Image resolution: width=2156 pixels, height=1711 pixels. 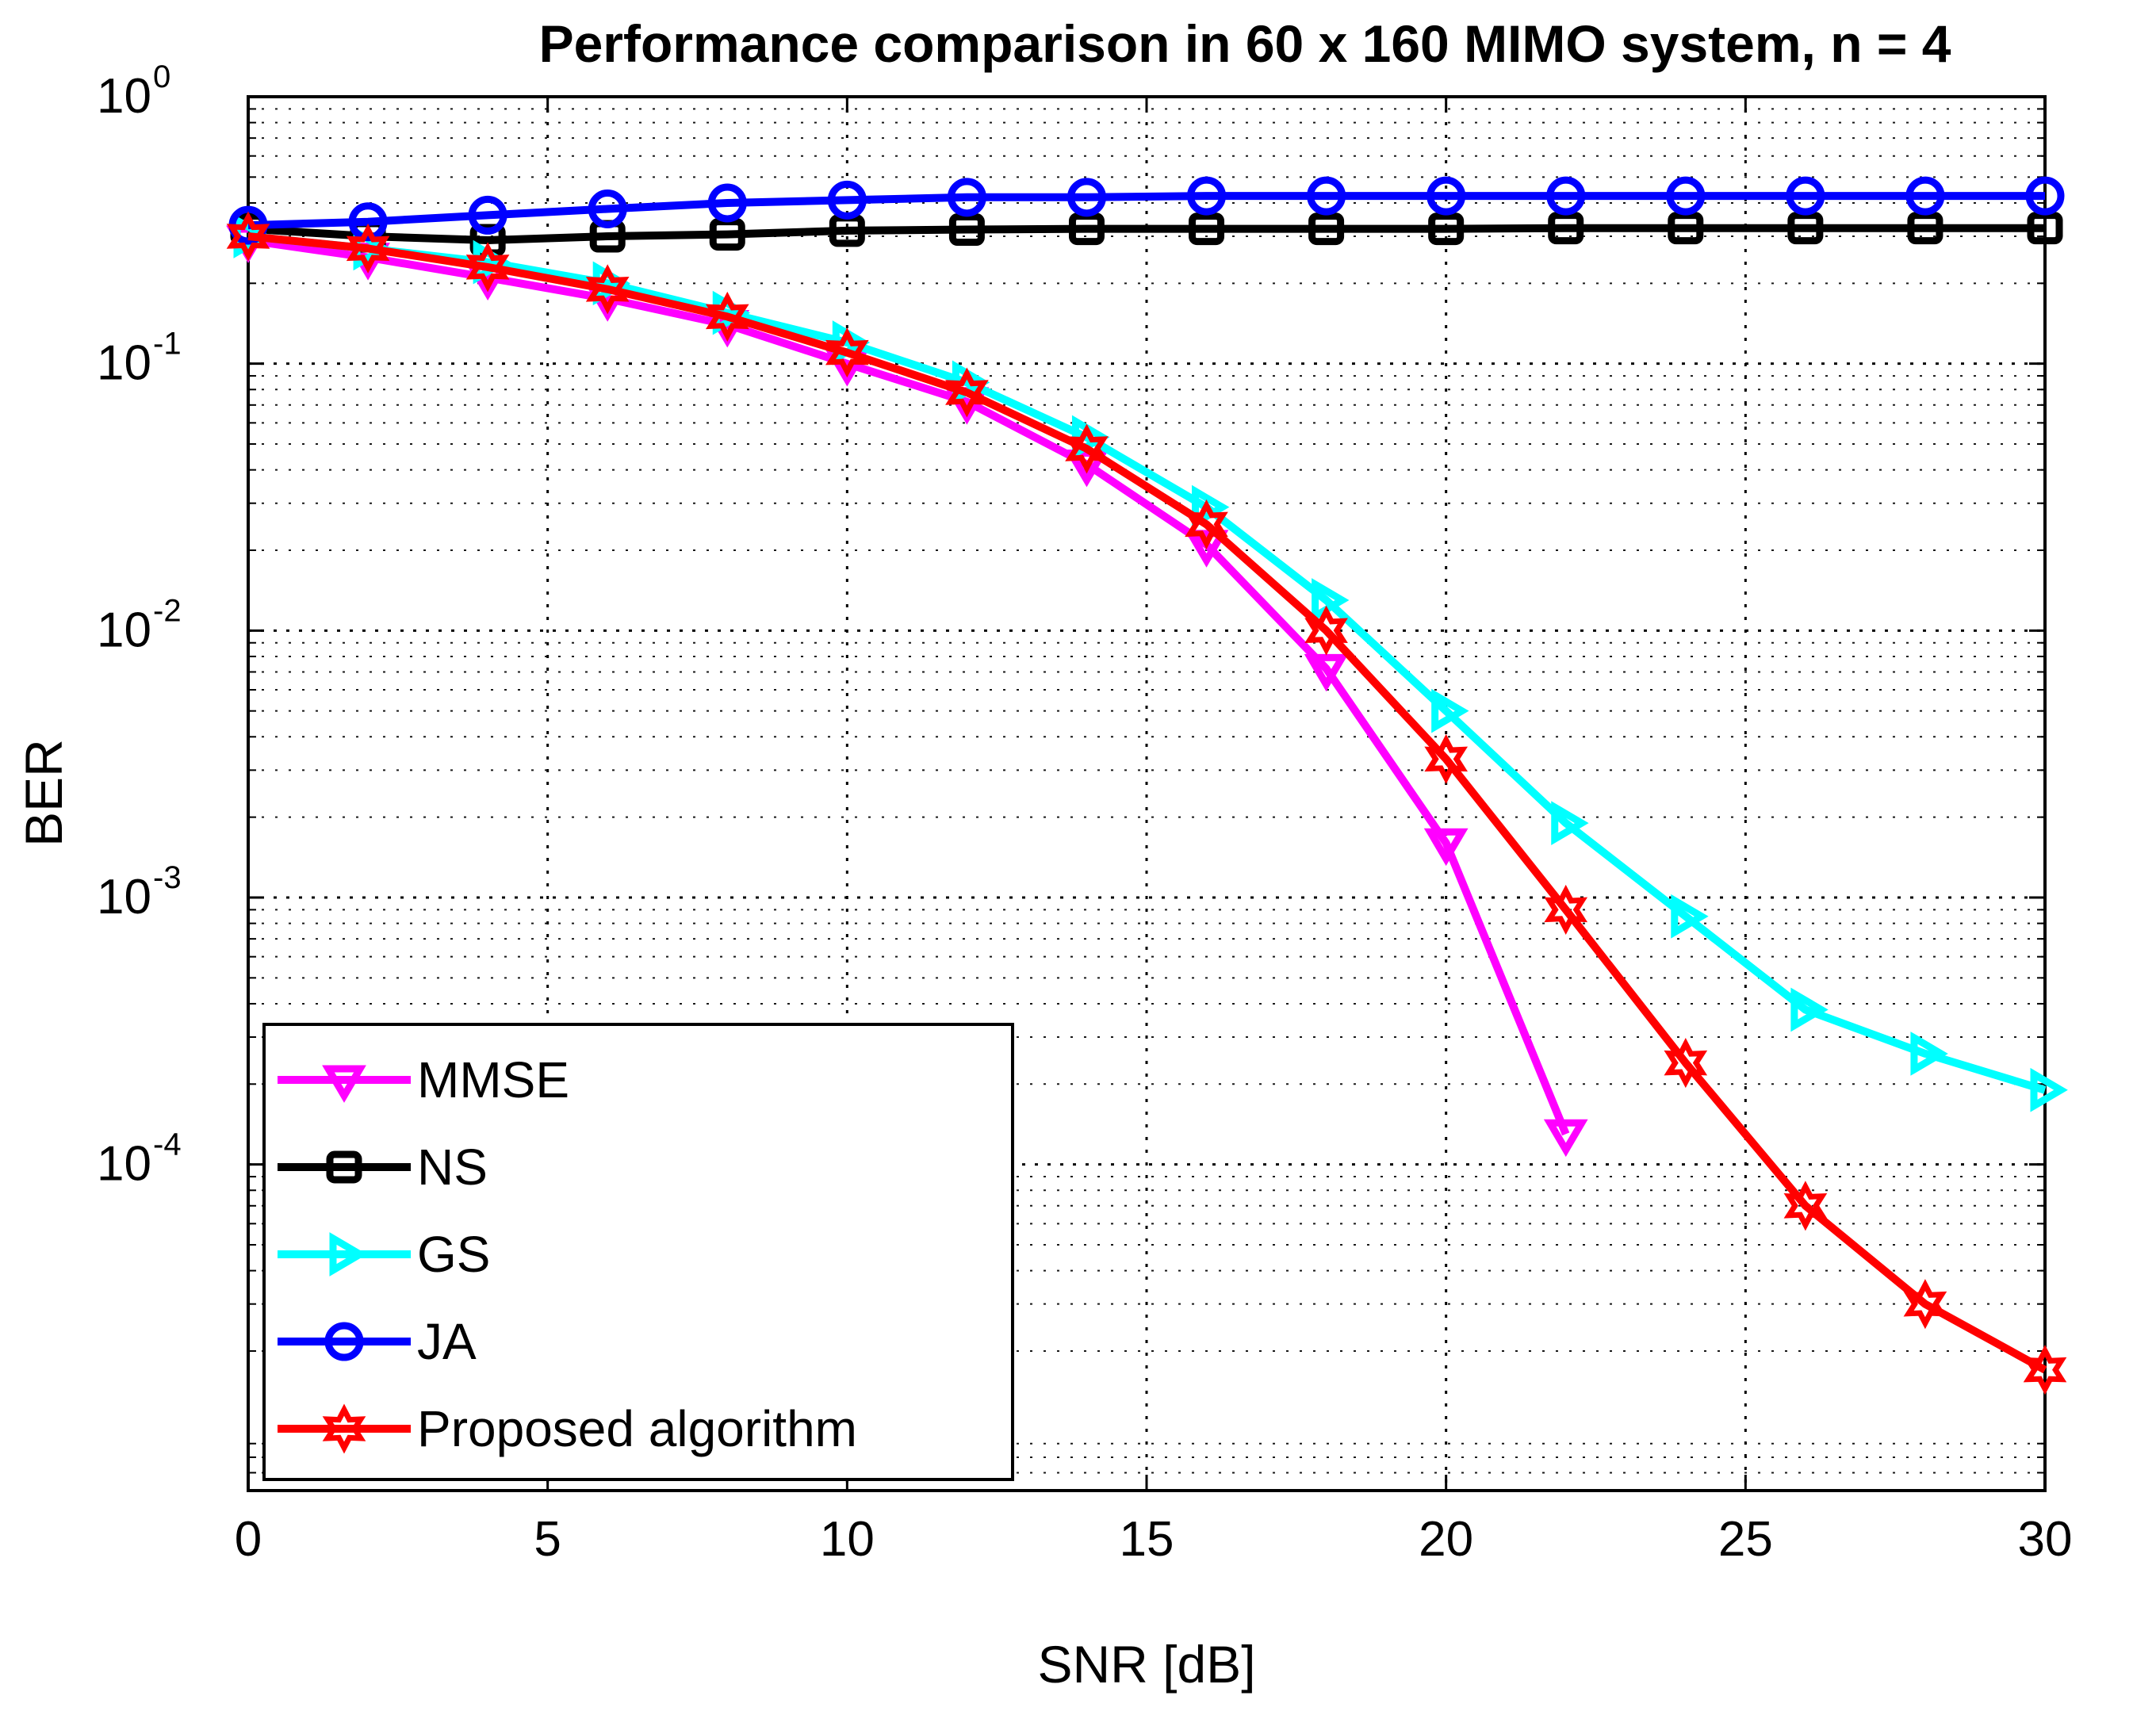 What do you see at coordinates (161, 76) in the screenshot?
I see `y-tick-exponent: 0` at bounding box center [161, 76].